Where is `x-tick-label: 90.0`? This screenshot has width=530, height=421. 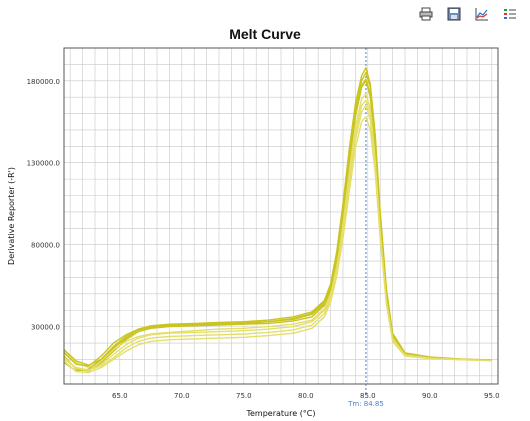
x-tick-label: 90.0 is located at coordinates (430, 396).